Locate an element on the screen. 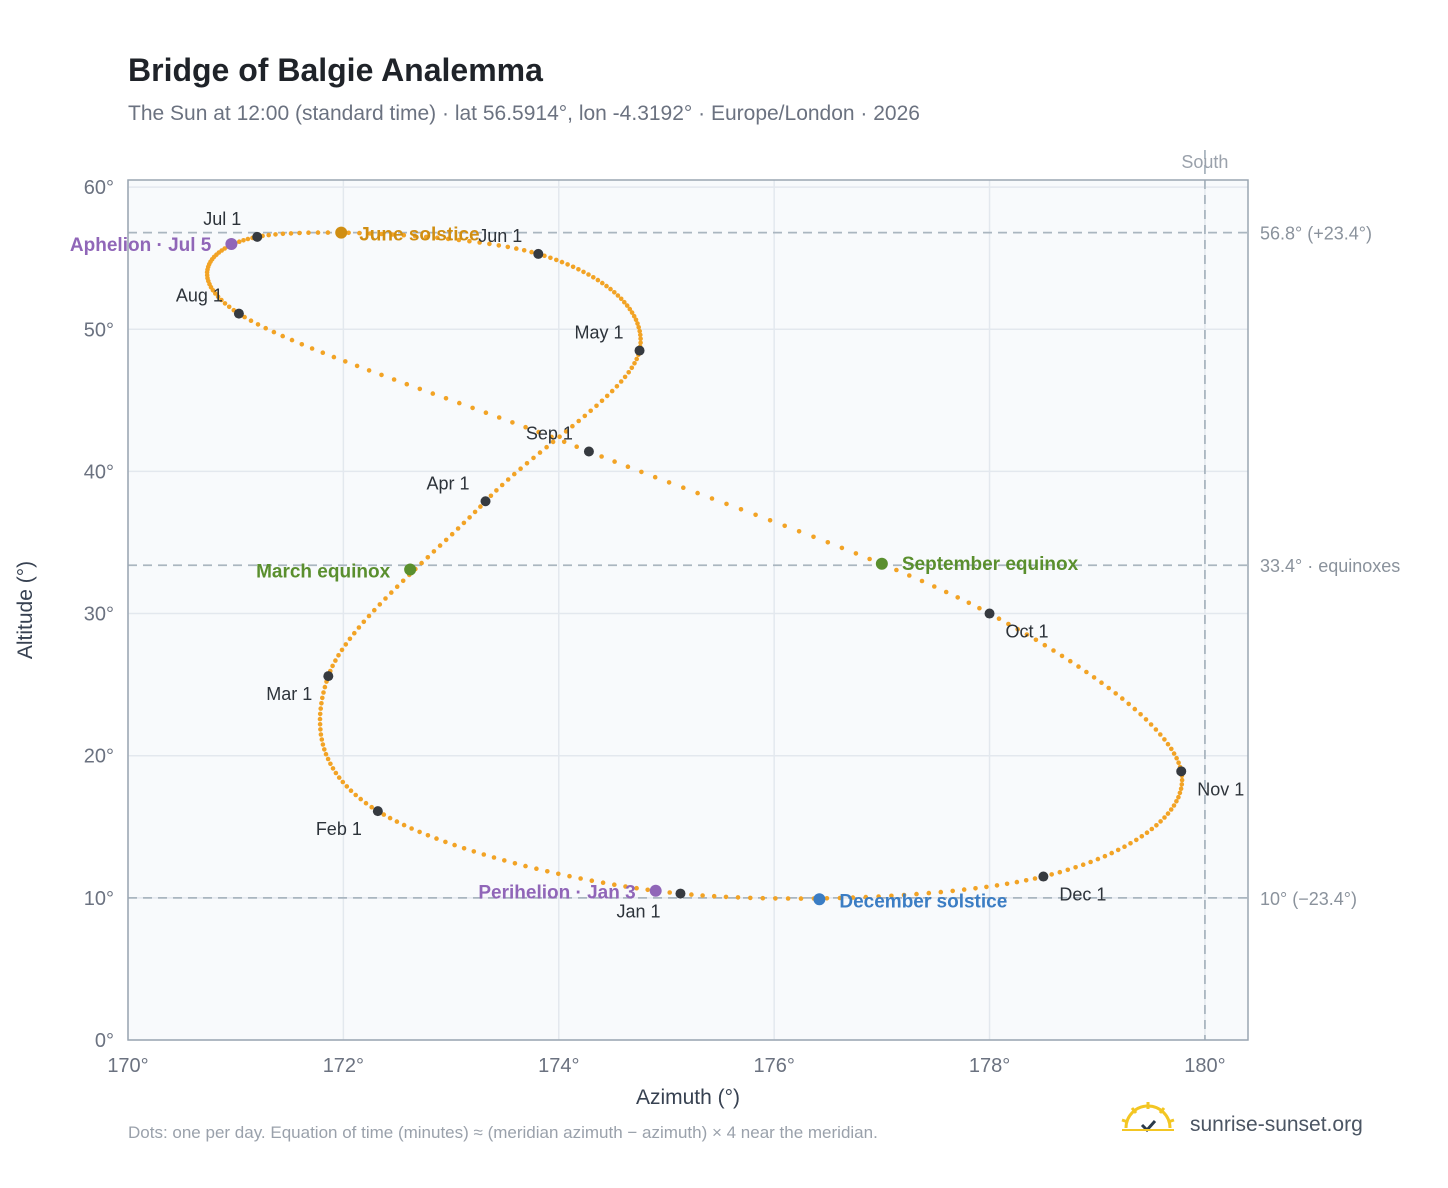 Image resolution: width=1448 pixels, height=1188 pixels. brand: sunrise-sunset.org is located at coordinates (1260, 1125).